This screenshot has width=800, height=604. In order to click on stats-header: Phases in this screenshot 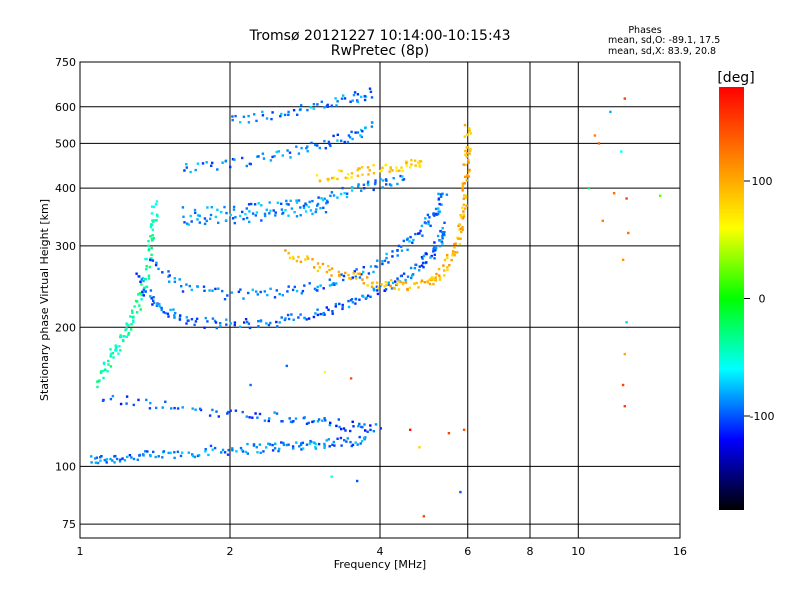, I will do `click(644, 30)`.